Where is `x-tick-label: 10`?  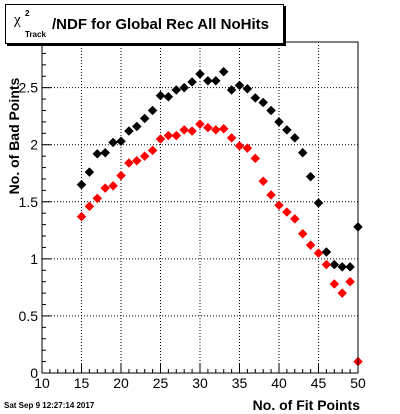 x-tick-label: 10 is located at coordinates (42, 383).